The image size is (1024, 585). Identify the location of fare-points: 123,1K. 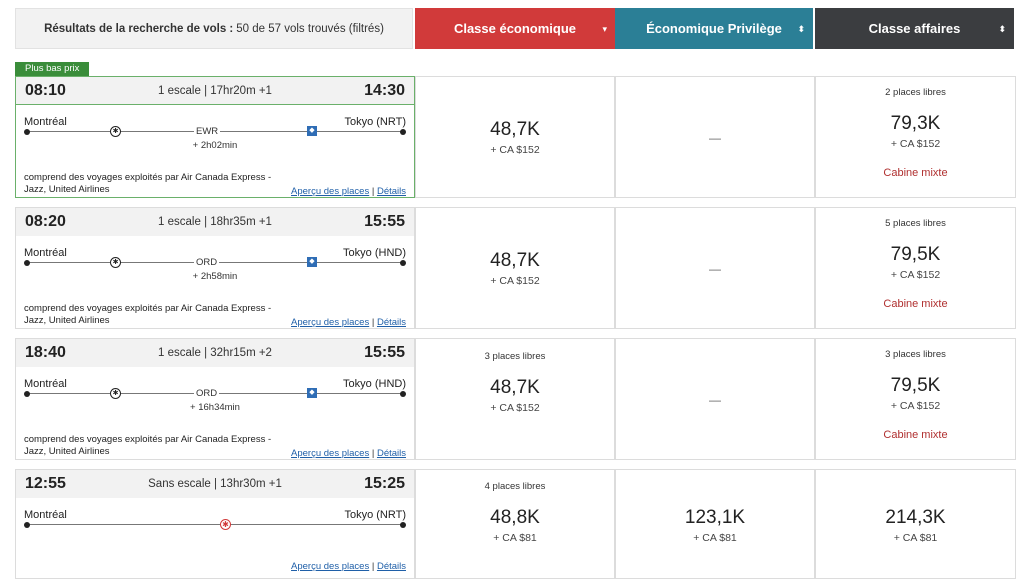
(715, 517).